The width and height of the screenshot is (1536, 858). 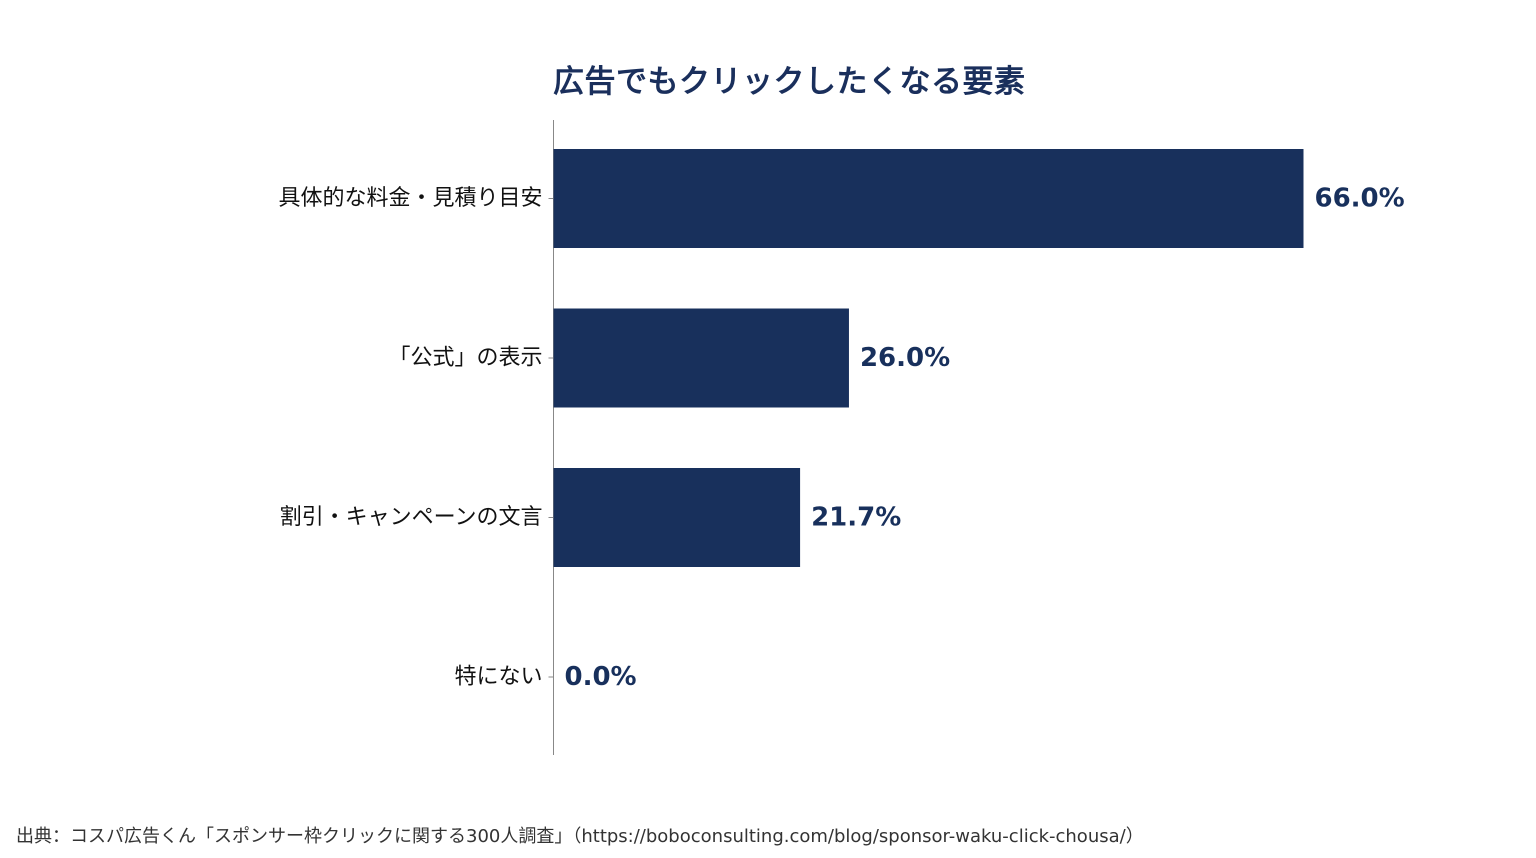 I want to click on category-label: 割引・キャンペーンの文言, so click(x=411, y=517).